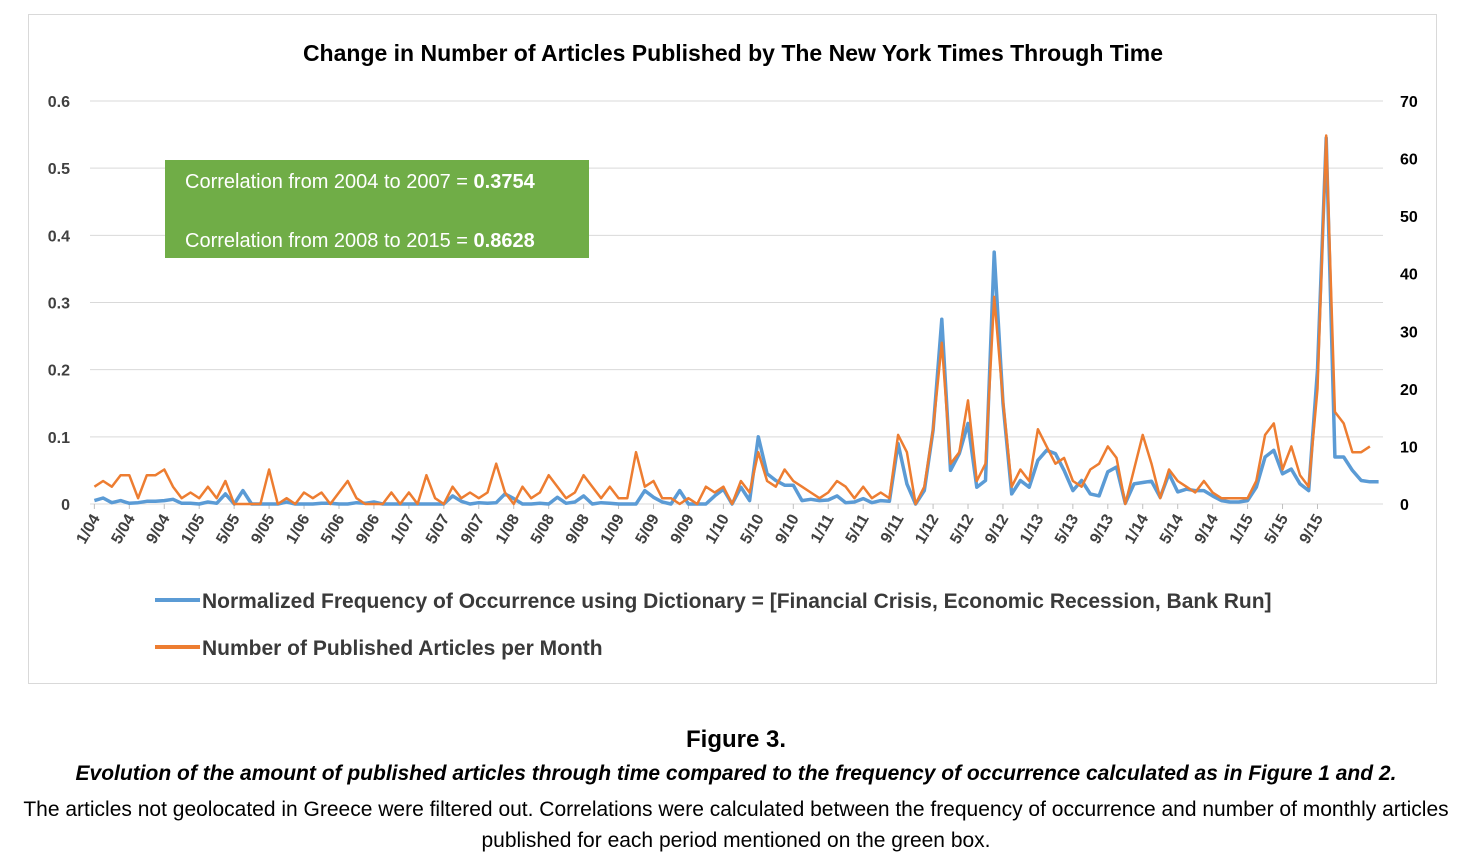 The height and width of the screenshot is (862, 1472). What do you see at coordinates (1032, 529) in the screenshot?
I see `x-tick-label: 1/13` at bounding box center [1032, 529].